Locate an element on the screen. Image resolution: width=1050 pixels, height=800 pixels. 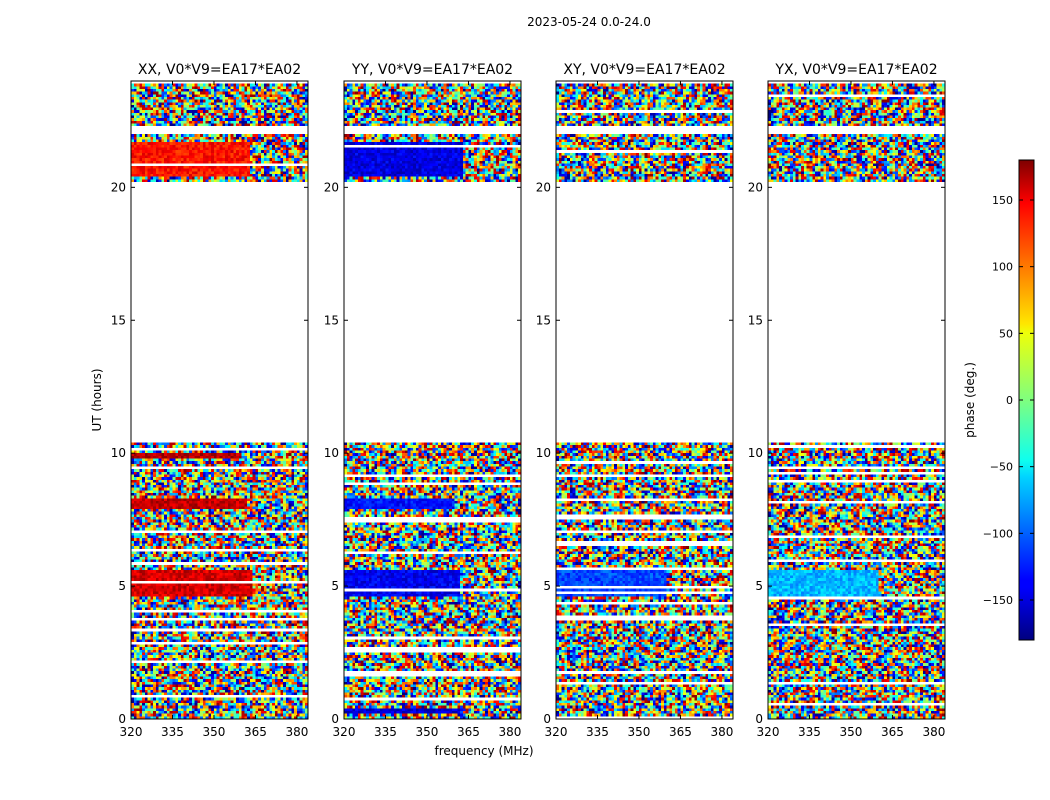
panel-title: XY, V0*V9=EA17*EA02 is located at coordinates (644, 70).